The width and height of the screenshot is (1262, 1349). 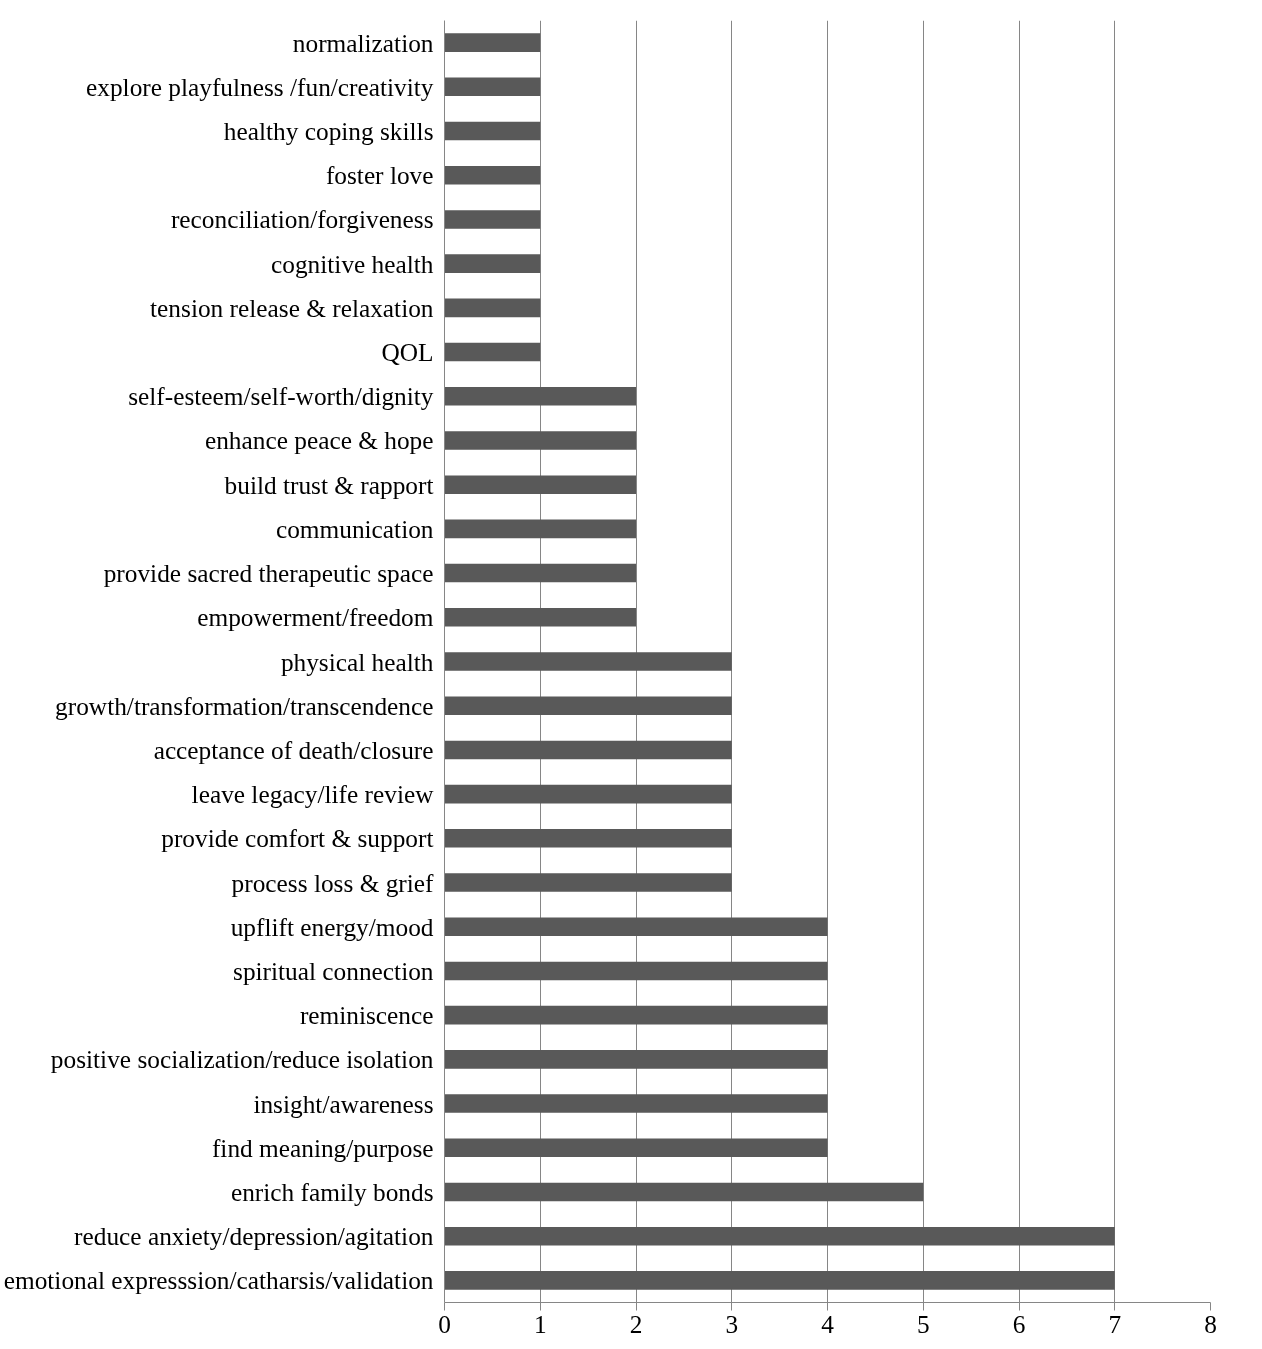 What do you see at coordinates (828, 1323) in the screenshot?
I see `x-tick-label: 4` at bounding box center [828, 1323].